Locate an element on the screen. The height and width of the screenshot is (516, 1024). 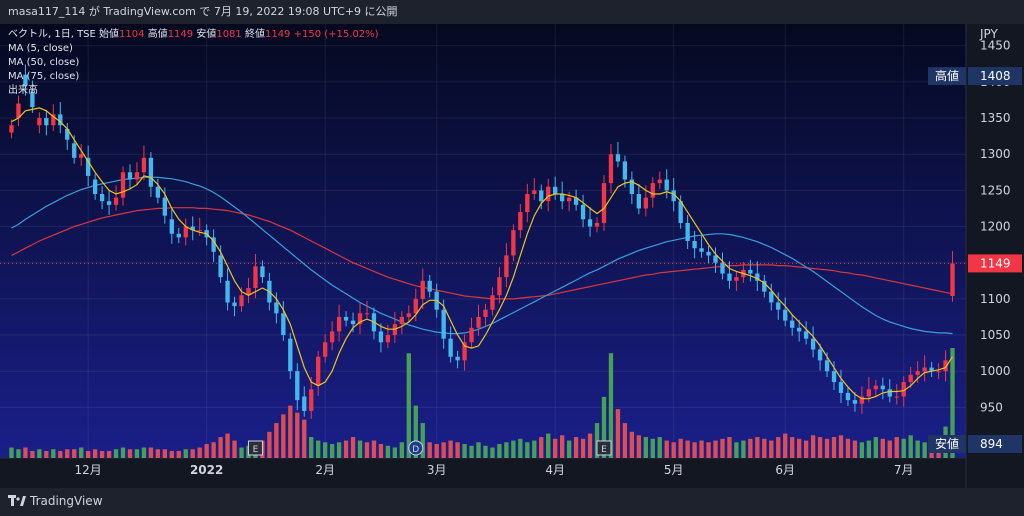
tradingview-logo: TradingView is located at coordinates (55, 501).